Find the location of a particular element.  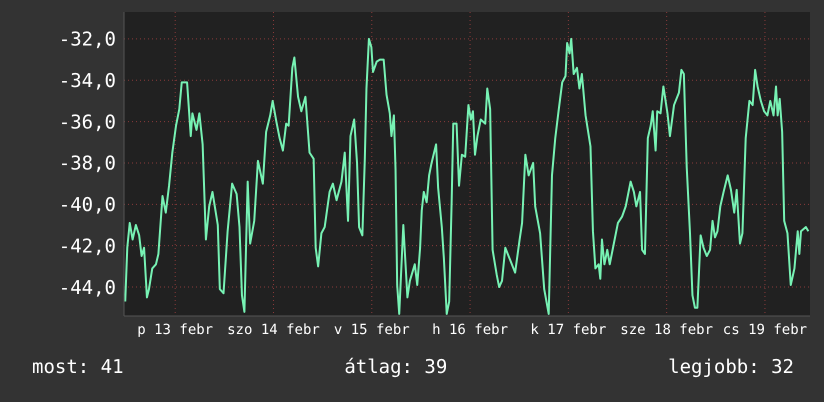

y-tick-label: -36,0 is located at coordinates (87, 122).